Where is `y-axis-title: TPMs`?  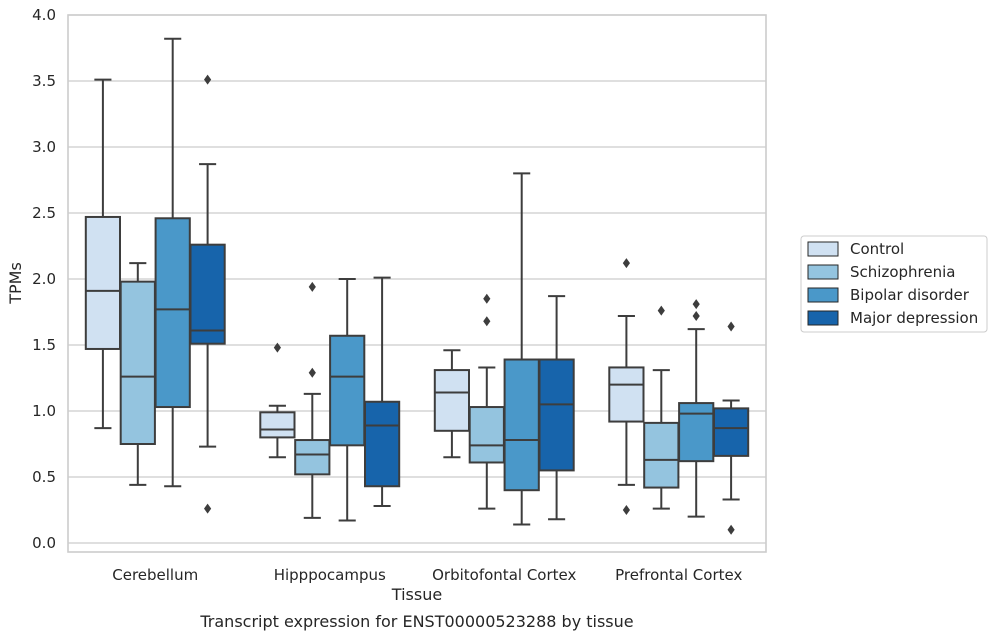 y-axis-title: TPMs is located at coordinates (15, 283).